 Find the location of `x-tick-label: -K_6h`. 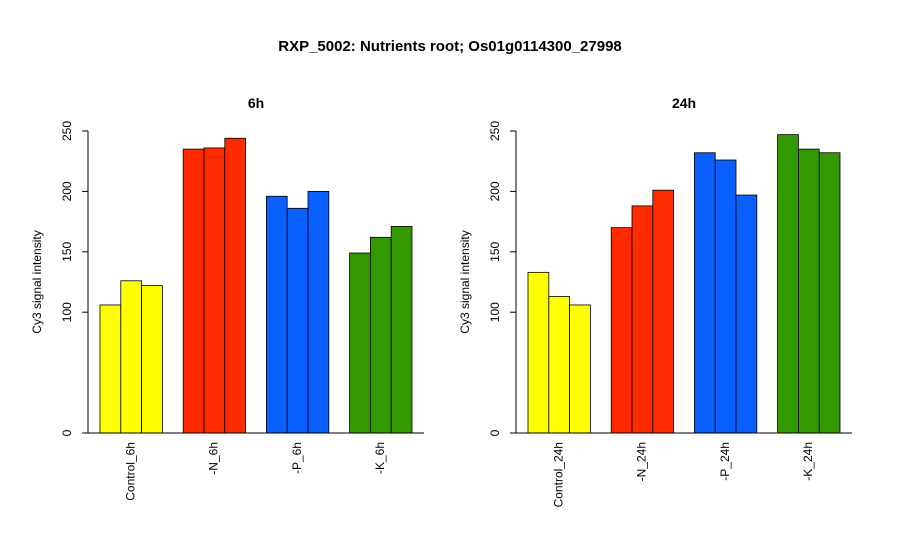

x-tick-label: -K_6h is located at coordinates (380, 458).